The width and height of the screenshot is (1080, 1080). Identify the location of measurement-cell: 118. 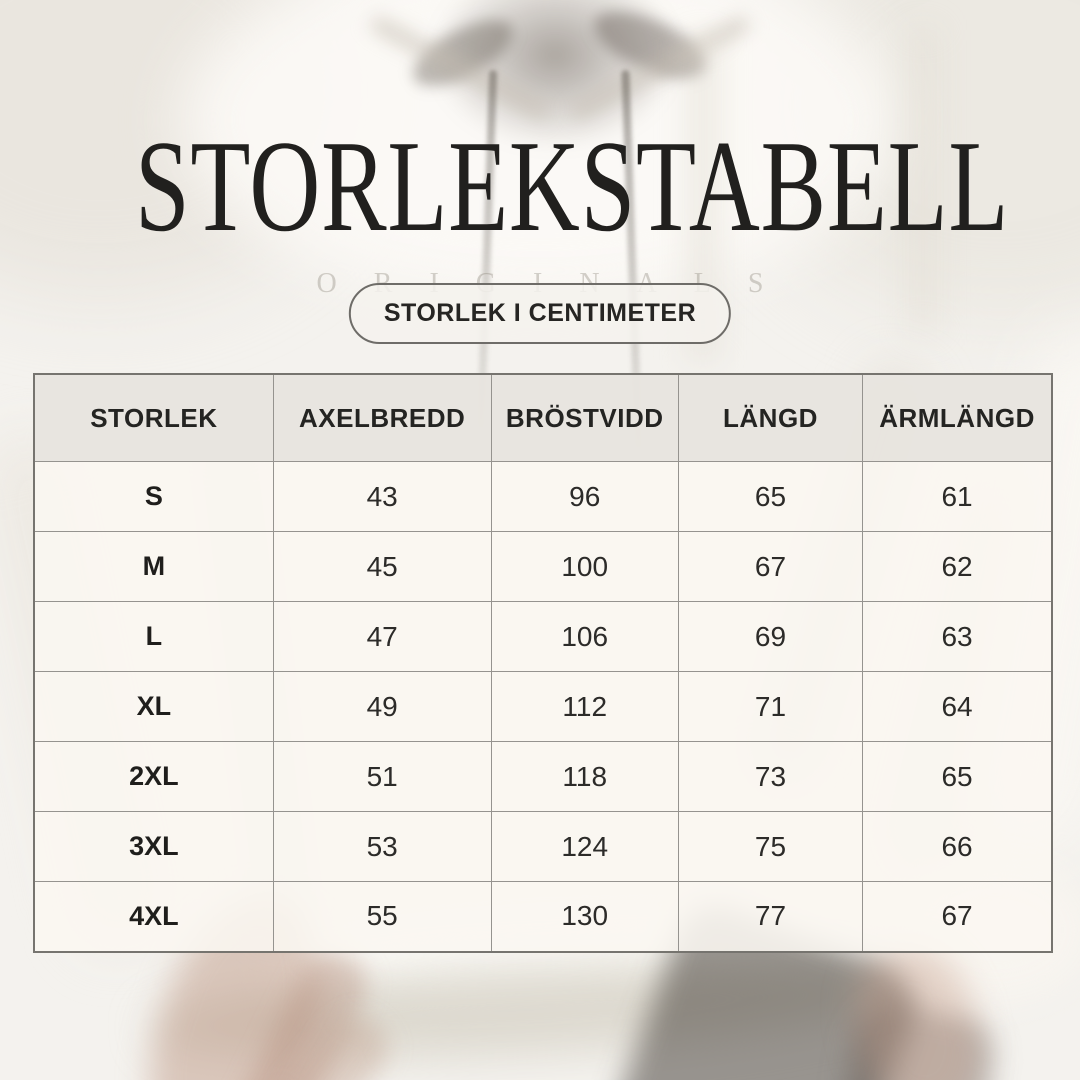
(584, 776).